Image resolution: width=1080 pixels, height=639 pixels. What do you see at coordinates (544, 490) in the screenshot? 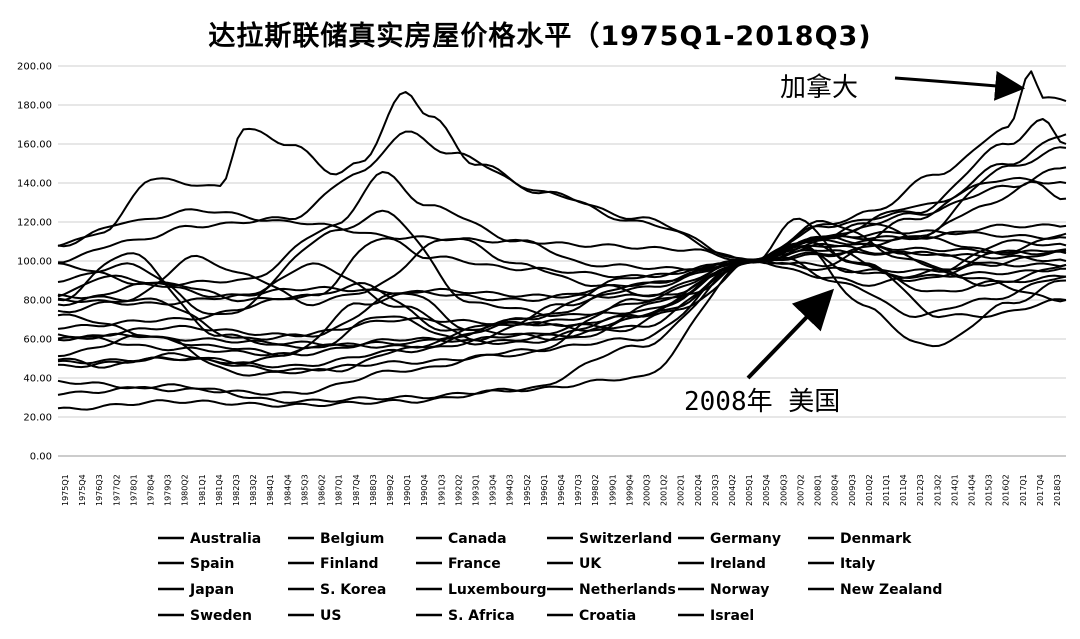
I see `x-tick-label: 1996Q1` at bounding box center [544, 490].